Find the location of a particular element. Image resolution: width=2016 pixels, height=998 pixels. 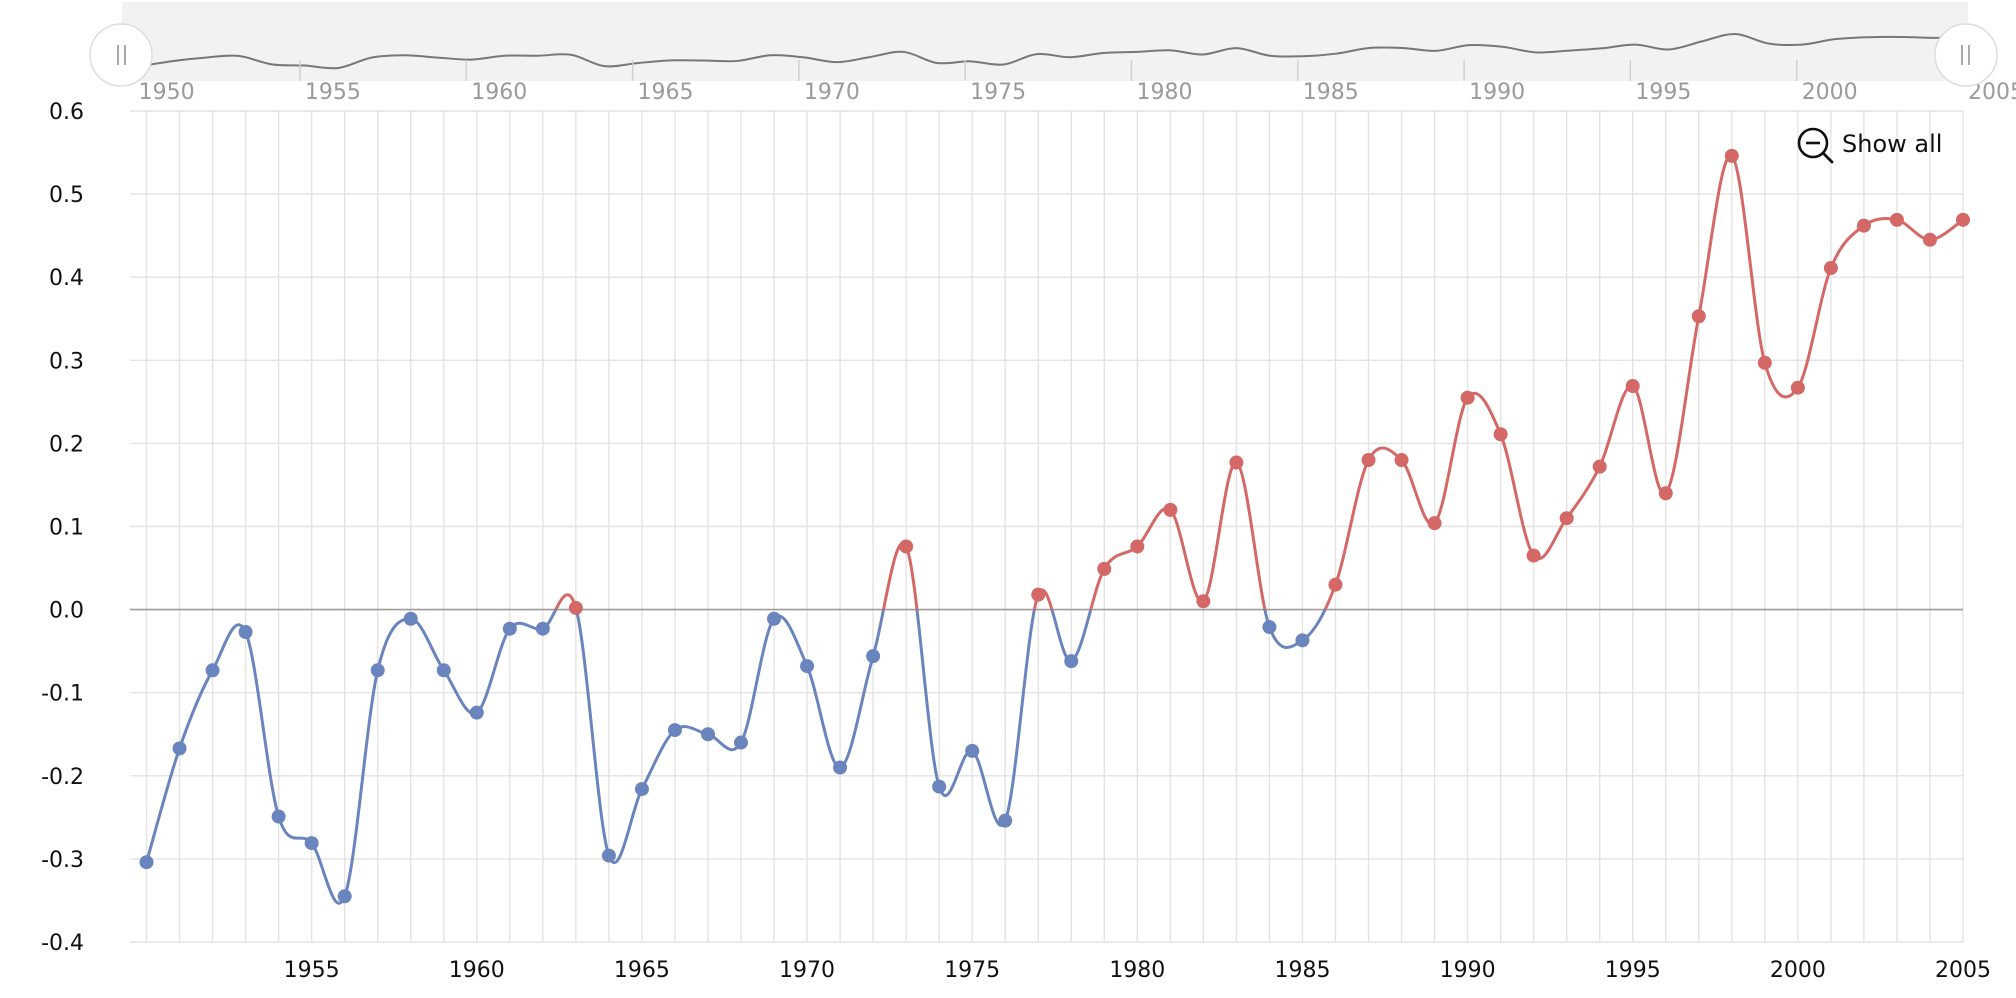

x-tick-label: 2000 is located at coordinates (1798, 970).